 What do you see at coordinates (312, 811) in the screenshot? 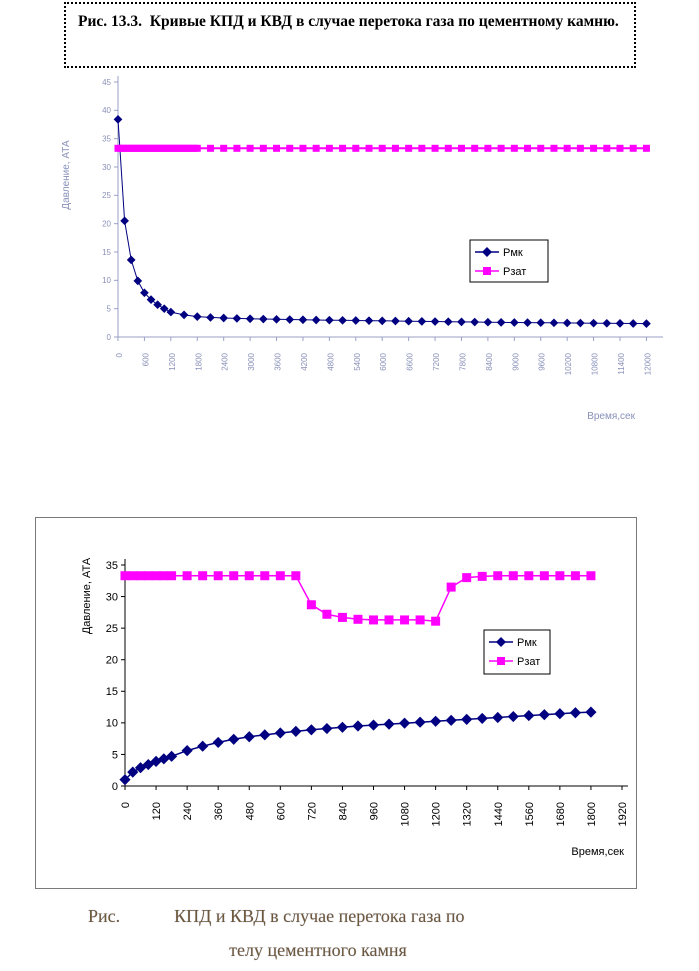
I see `x-tick-label: 720` at bounding box center [312, 811].